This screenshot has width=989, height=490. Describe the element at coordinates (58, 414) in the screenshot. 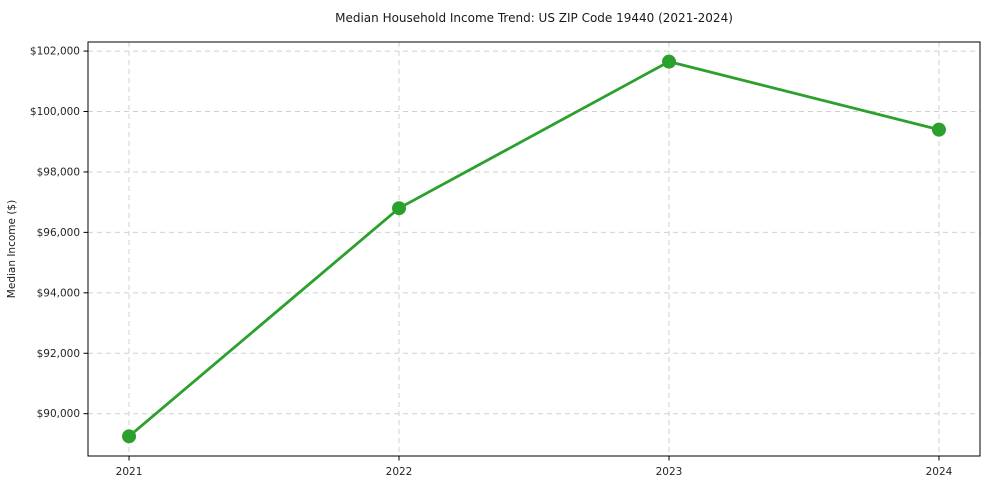

I see `y-tick-label: $90,000` at that location.